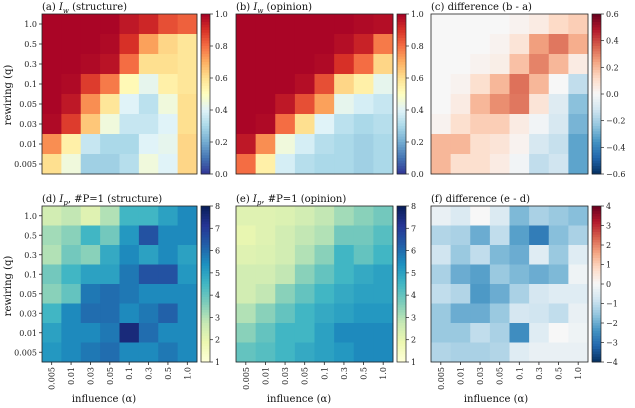 The width and height of the screenshot is (635, 408). I want to click on y-axis-label-bottom: rewiring (q), so click(8, 286).